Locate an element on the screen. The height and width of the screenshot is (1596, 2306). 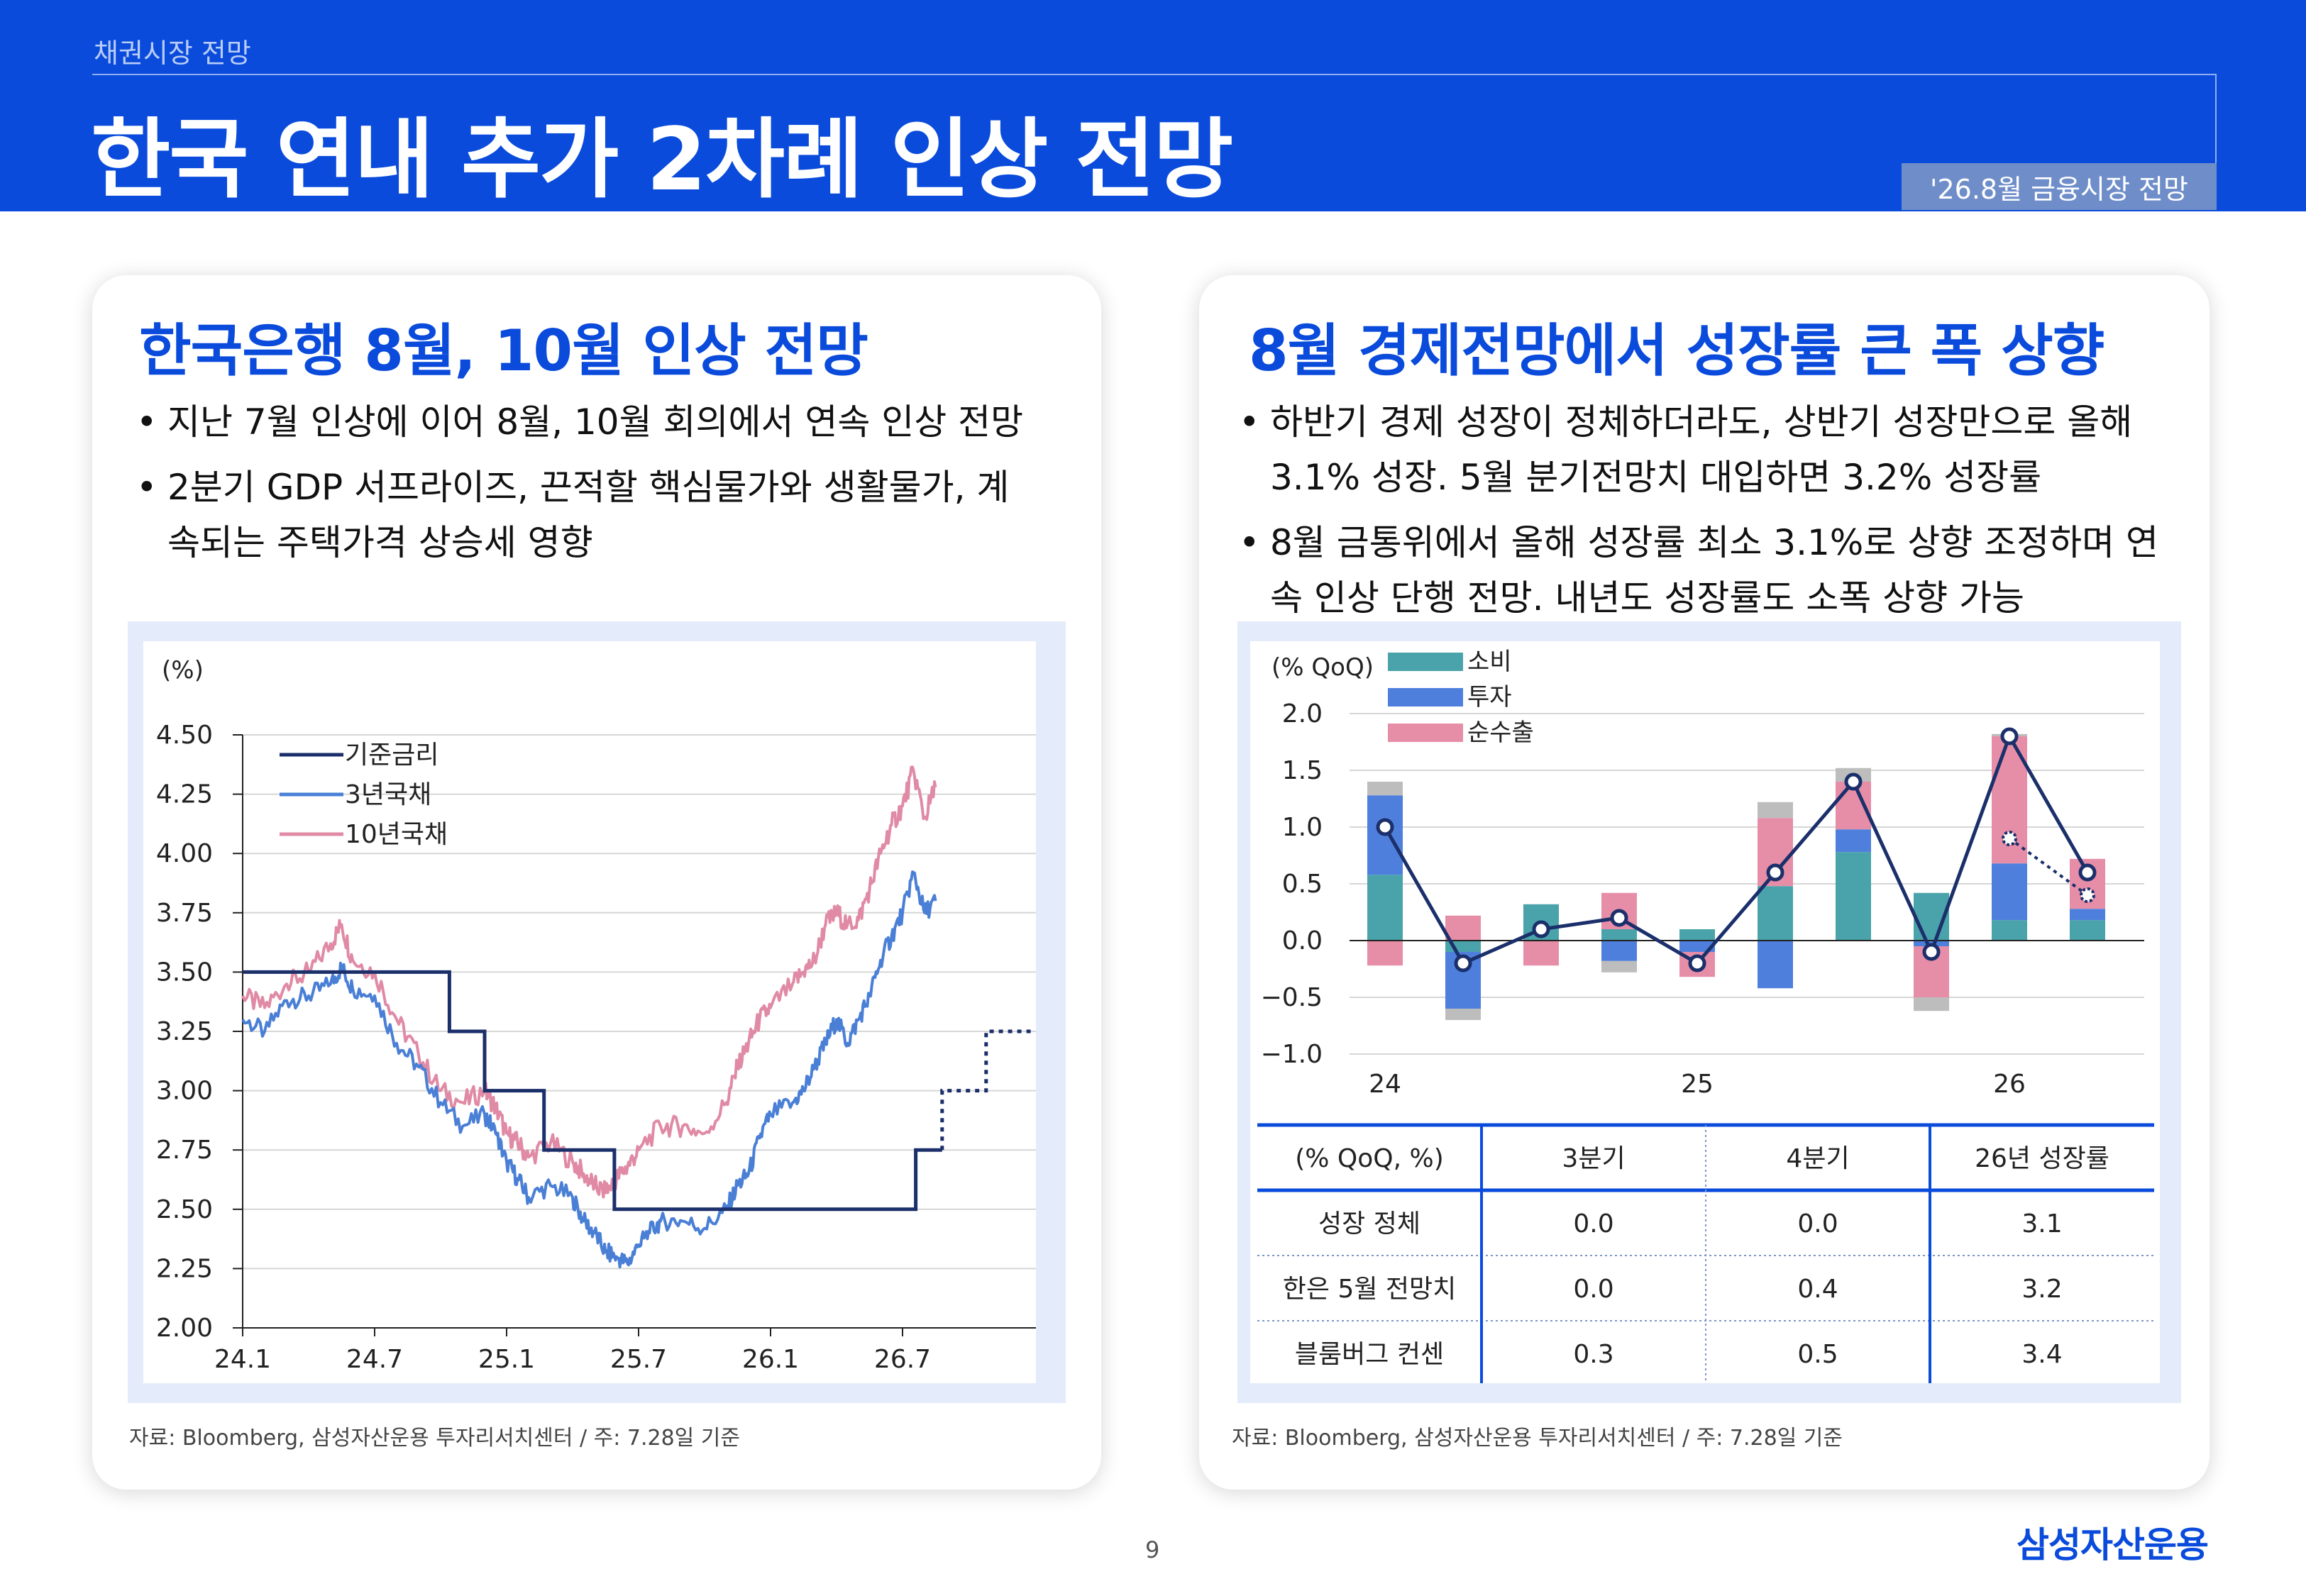
y-tick-label: 2.25 is located at coordinates (184, 1268).